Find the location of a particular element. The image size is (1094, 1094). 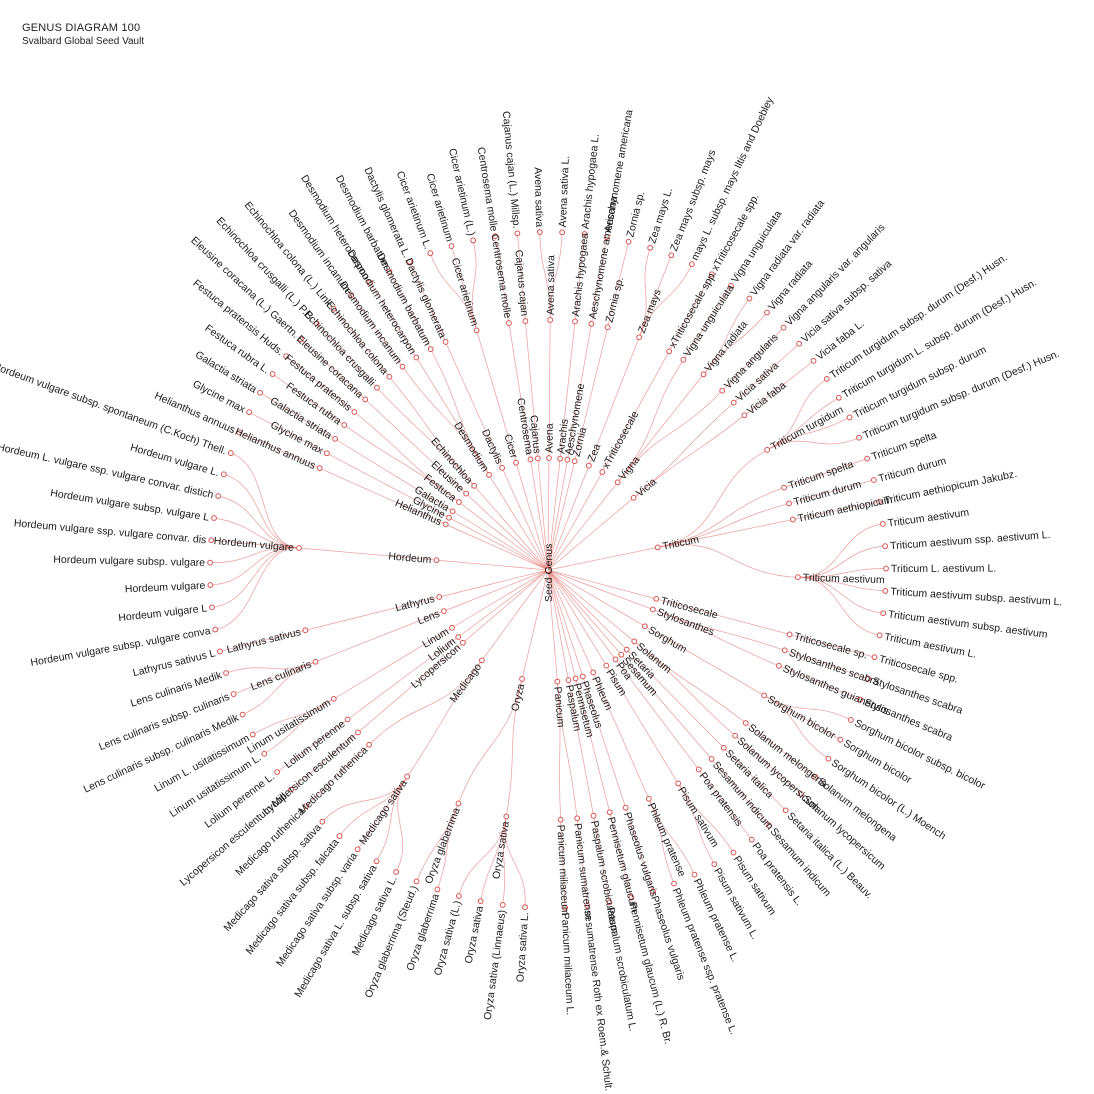

species-label: Lens culinaris is located at coordinates (281, 675).